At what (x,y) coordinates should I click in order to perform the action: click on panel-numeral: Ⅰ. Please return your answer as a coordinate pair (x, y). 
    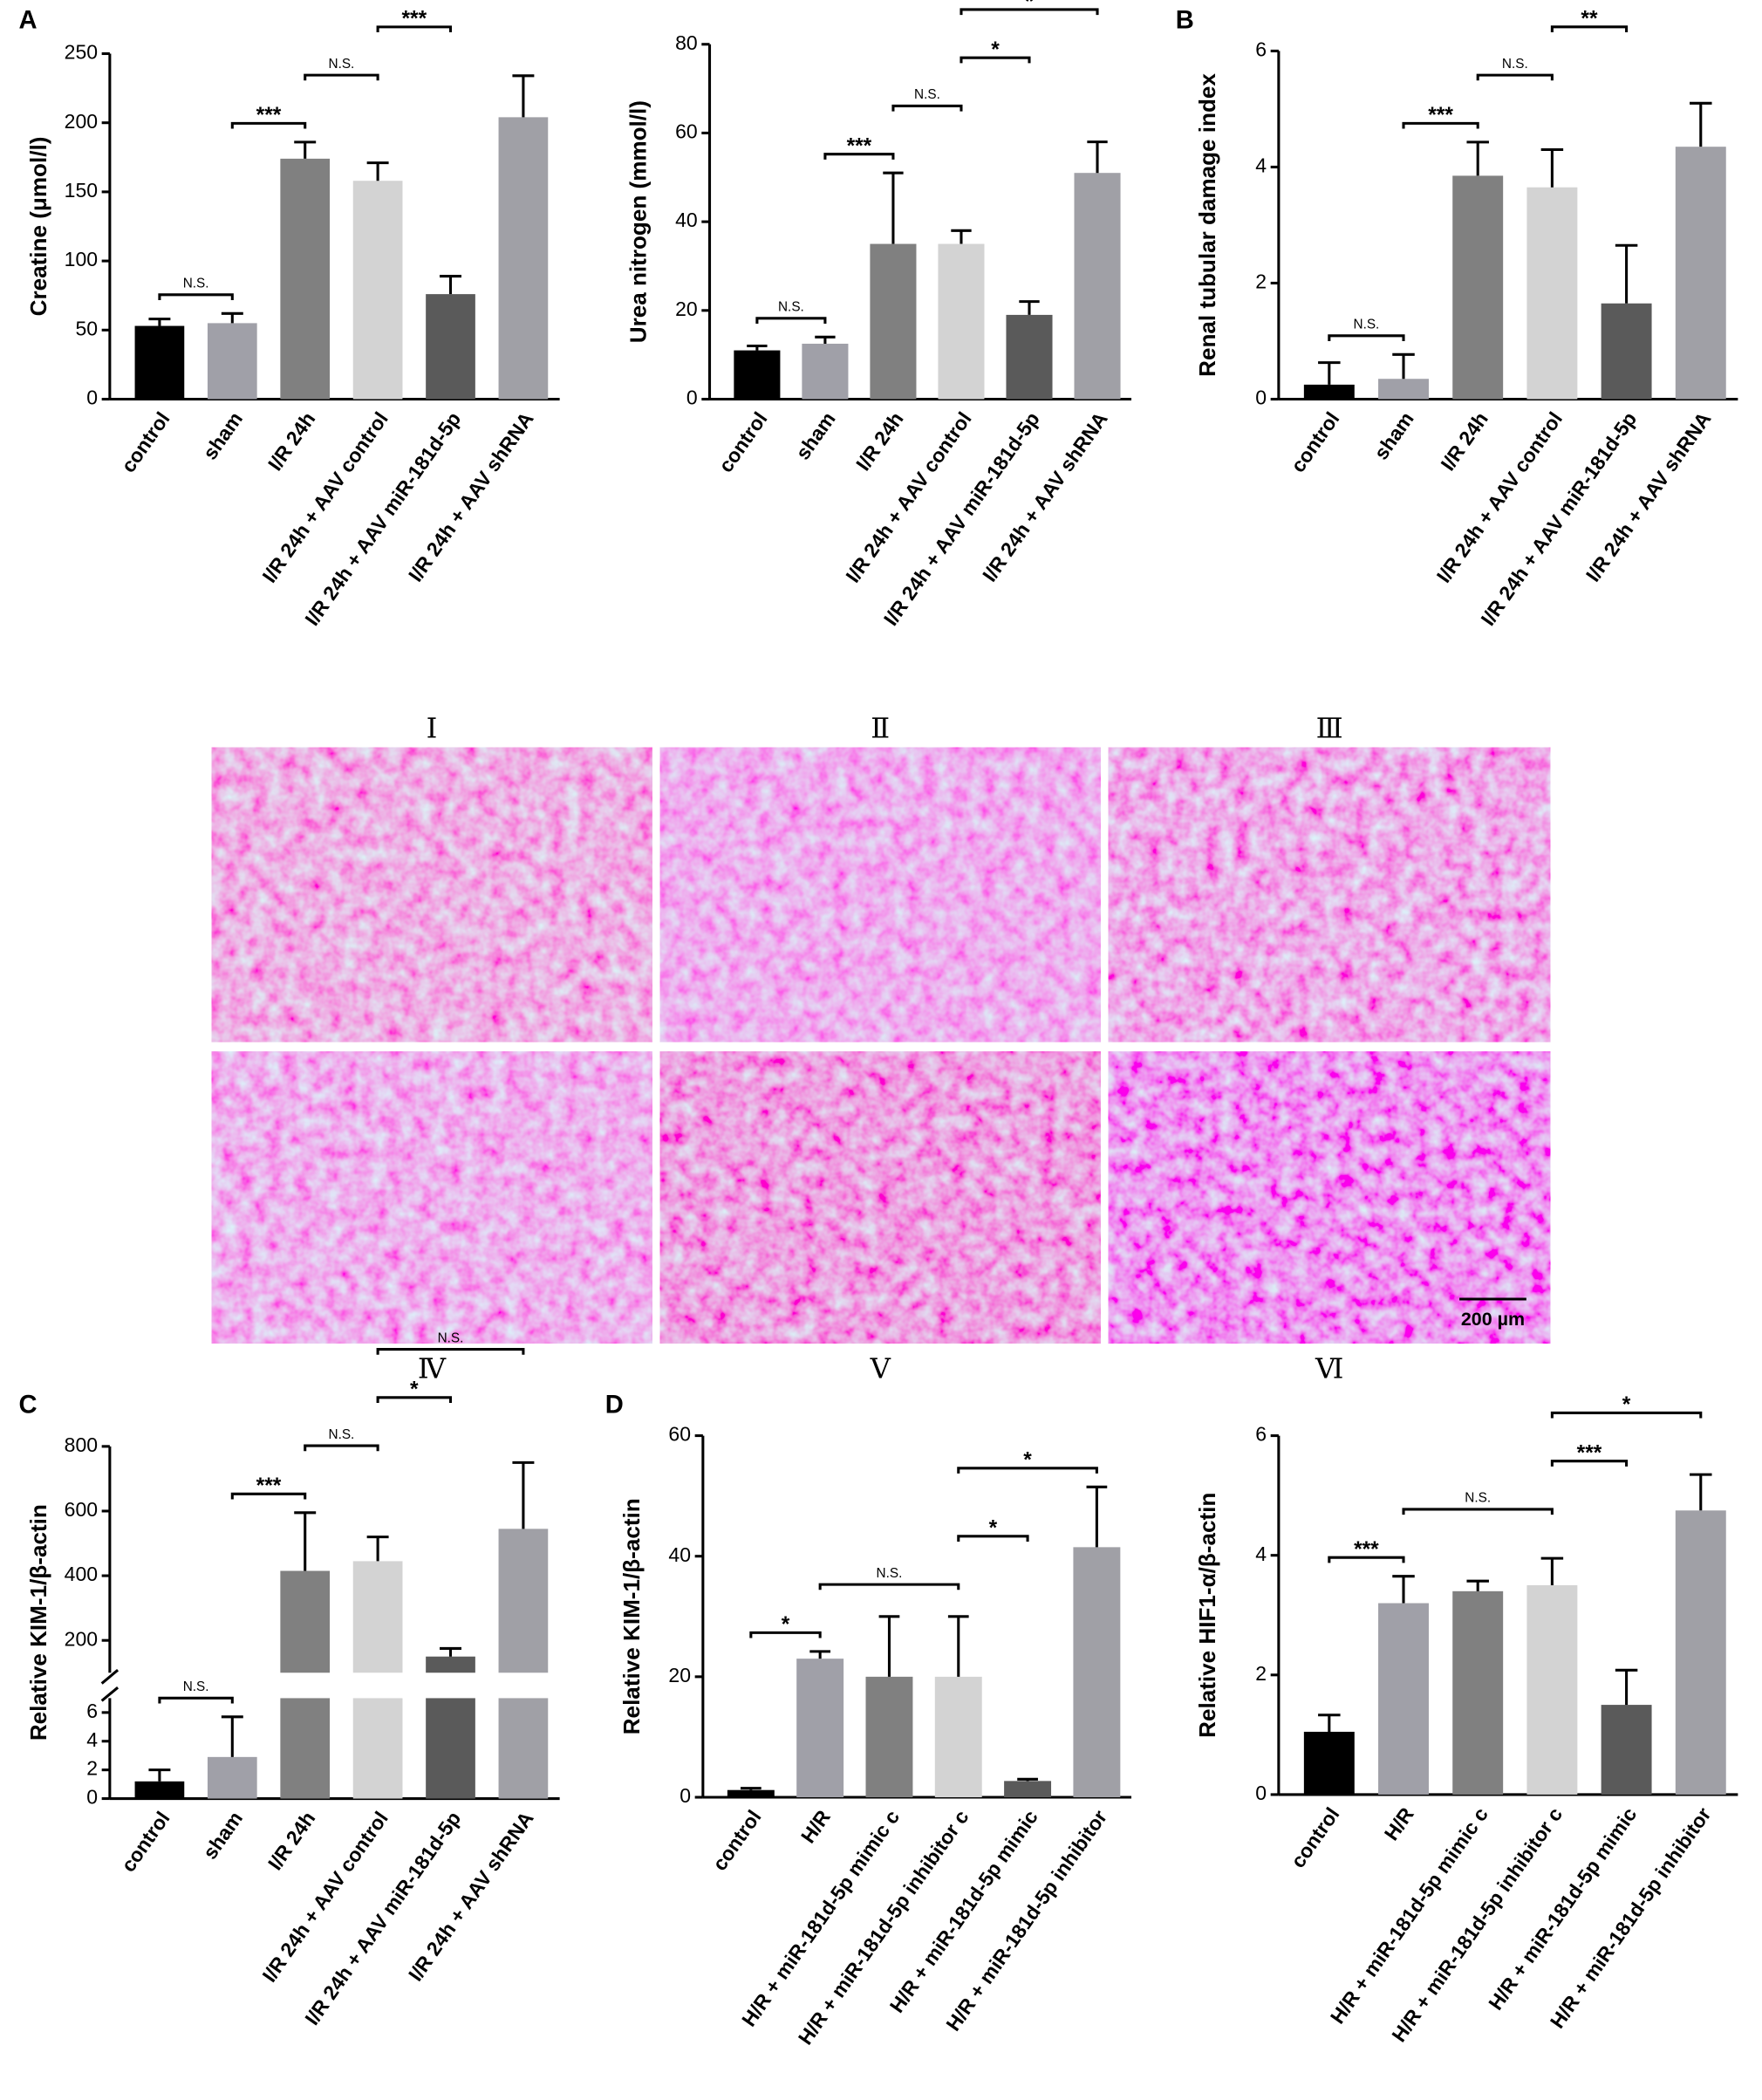
    Looking at the image, I should click on (432, 729).